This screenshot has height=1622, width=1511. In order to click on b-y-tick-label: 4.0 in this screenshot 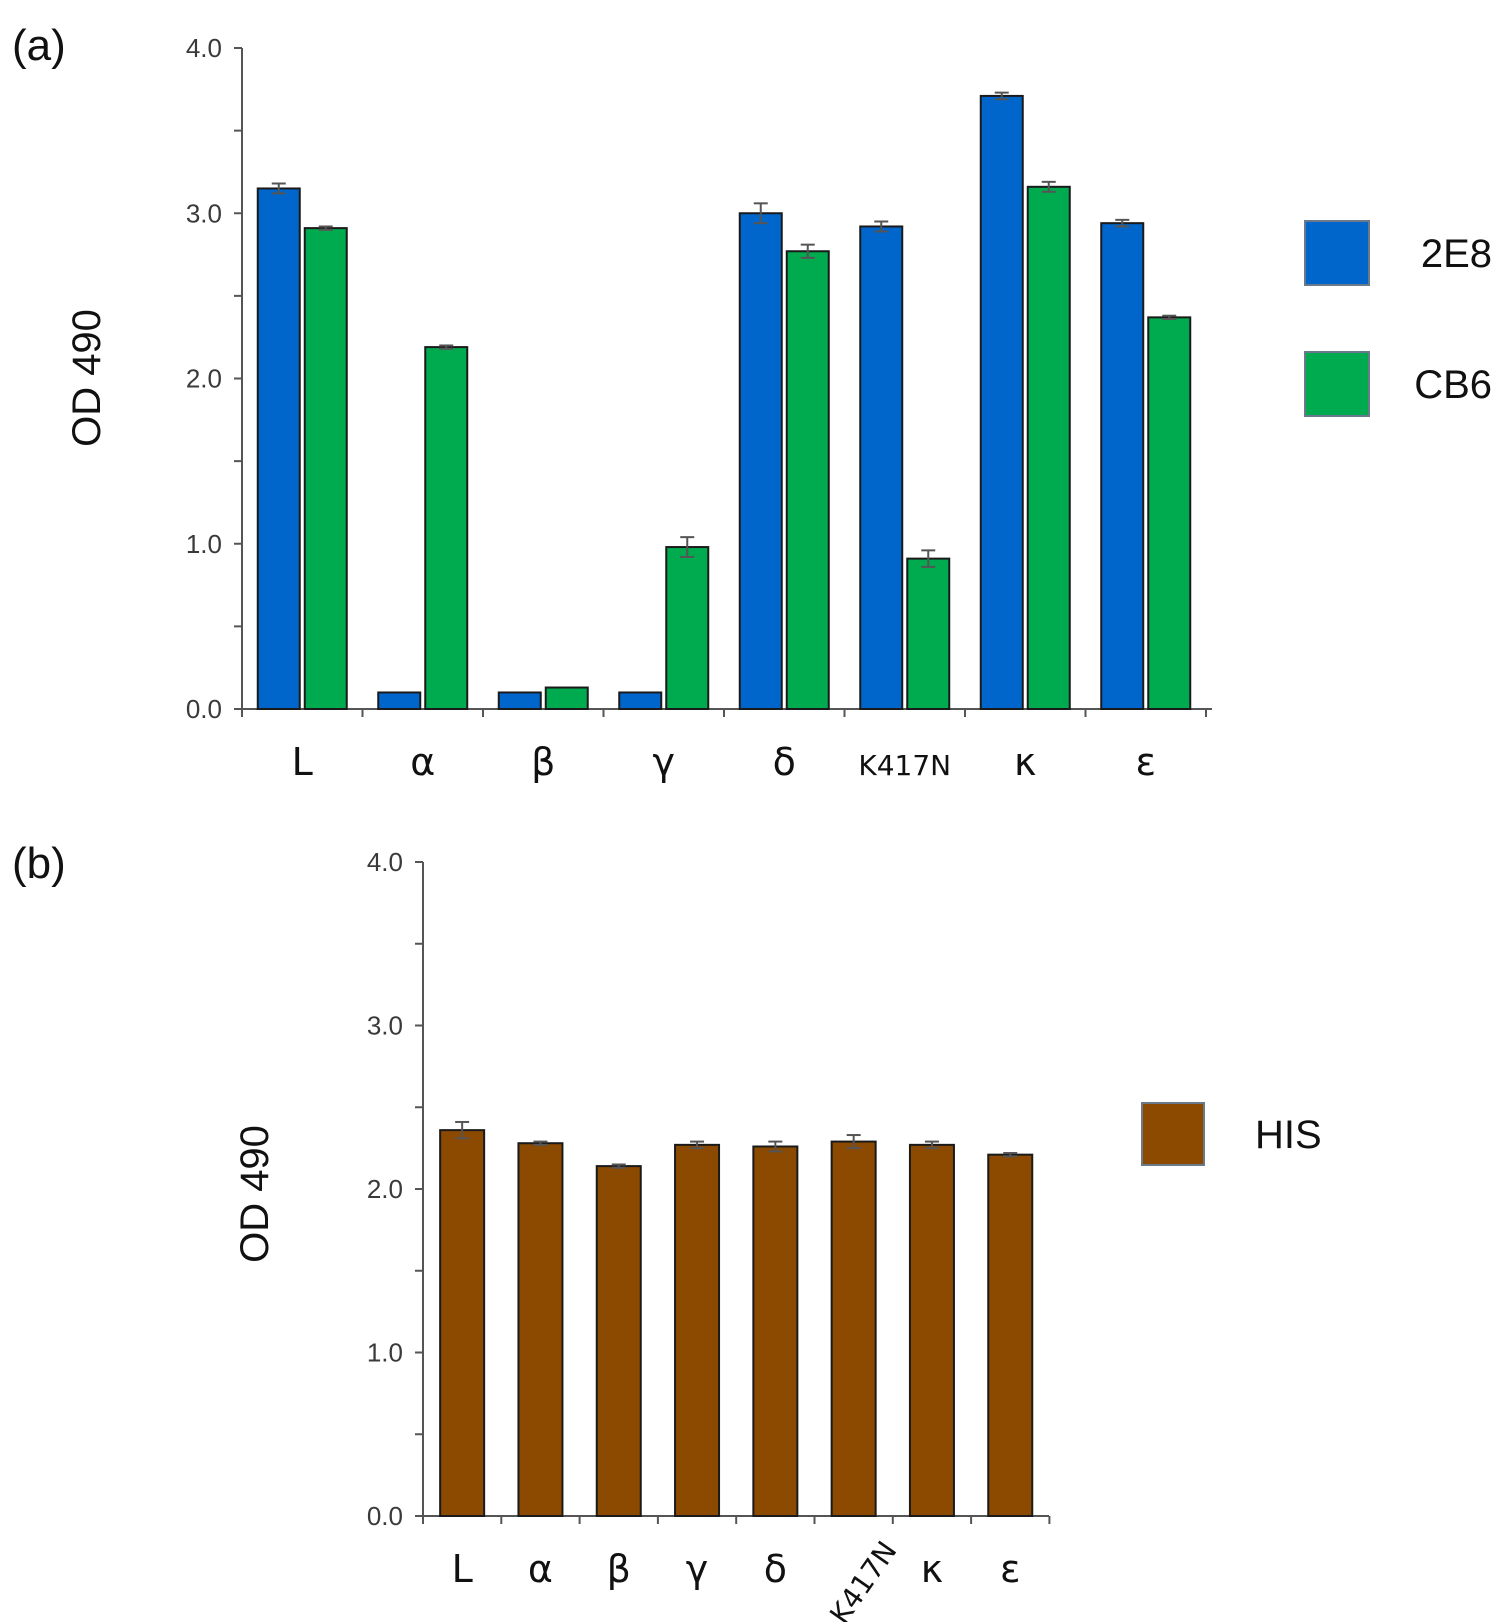, I will do `click(385, 862)`.